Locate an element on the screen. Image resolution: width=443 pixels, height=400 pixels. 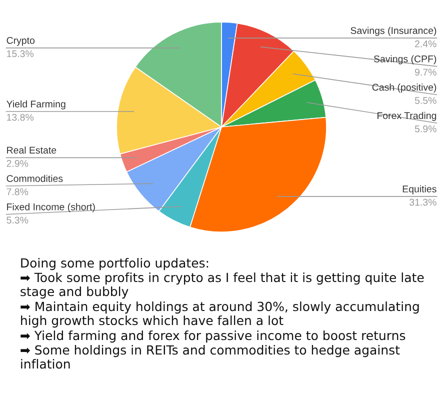
text: ➡ Some holdings in REITs and commodities to hedge against inflation is located at coordinates (210, 357).